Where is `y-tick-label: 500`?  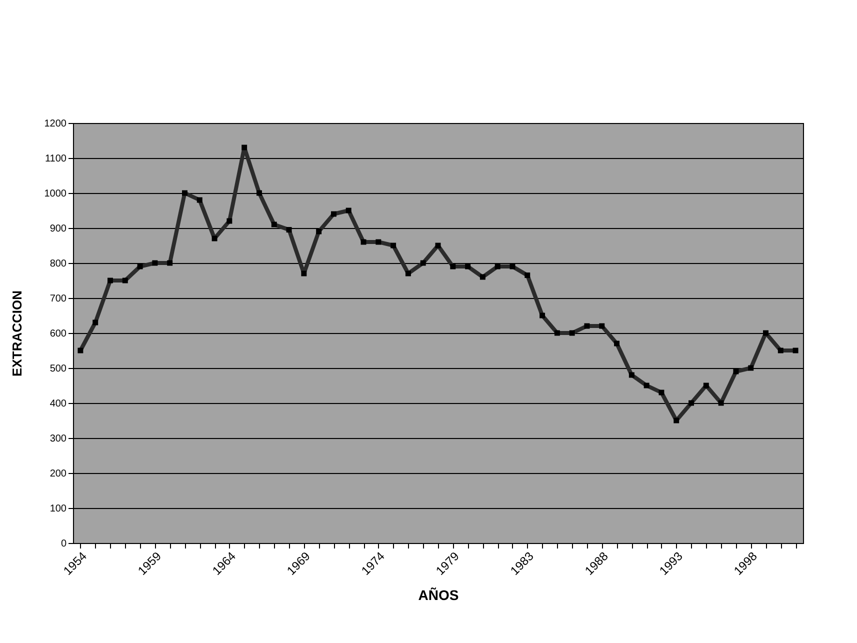
y-tick-label: 500 is located at coordinates (58, 369).